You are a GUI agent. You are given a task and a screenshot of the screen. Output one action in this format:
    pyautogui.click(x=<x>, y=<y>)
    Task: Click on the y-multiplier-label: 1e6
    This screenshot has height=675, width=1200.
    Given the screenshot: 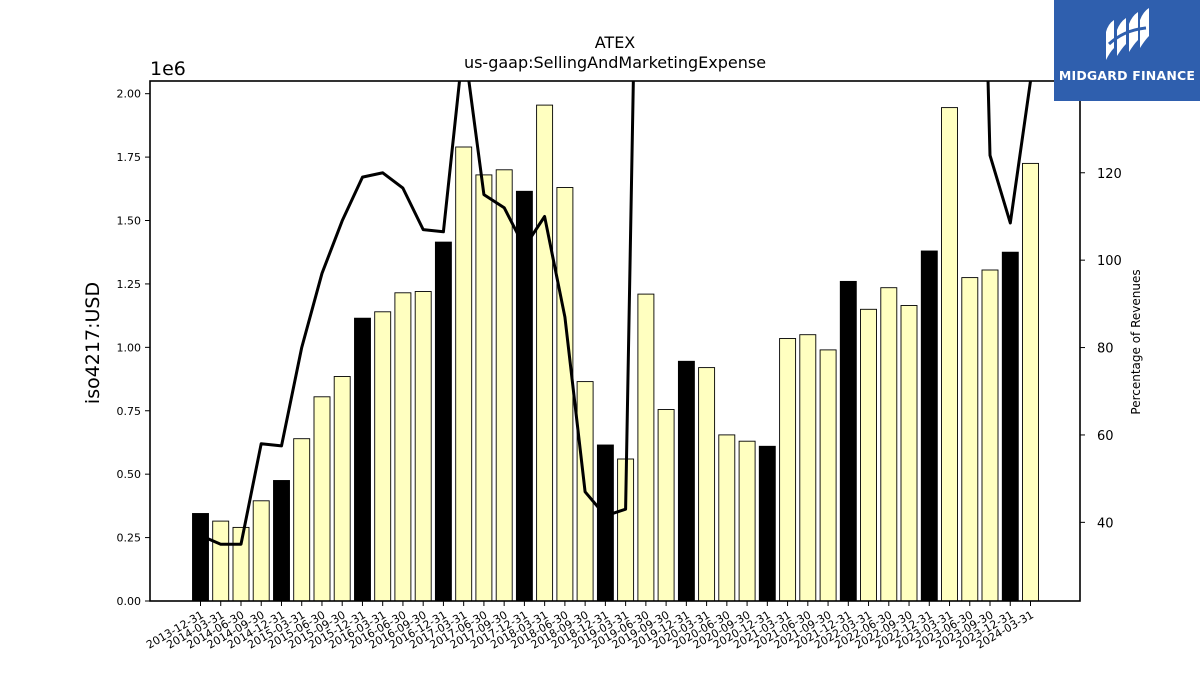 What is the action you would take?
    pyautogui.click(x=168, y=69)
    